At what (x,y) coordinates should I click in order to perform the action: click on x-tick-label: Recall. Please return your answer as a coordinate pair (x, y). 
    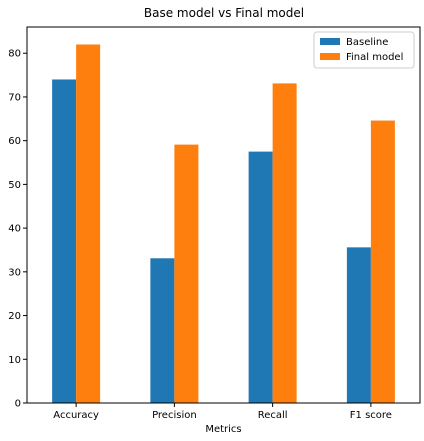
    Looking at the image, I should click on (273, 415).